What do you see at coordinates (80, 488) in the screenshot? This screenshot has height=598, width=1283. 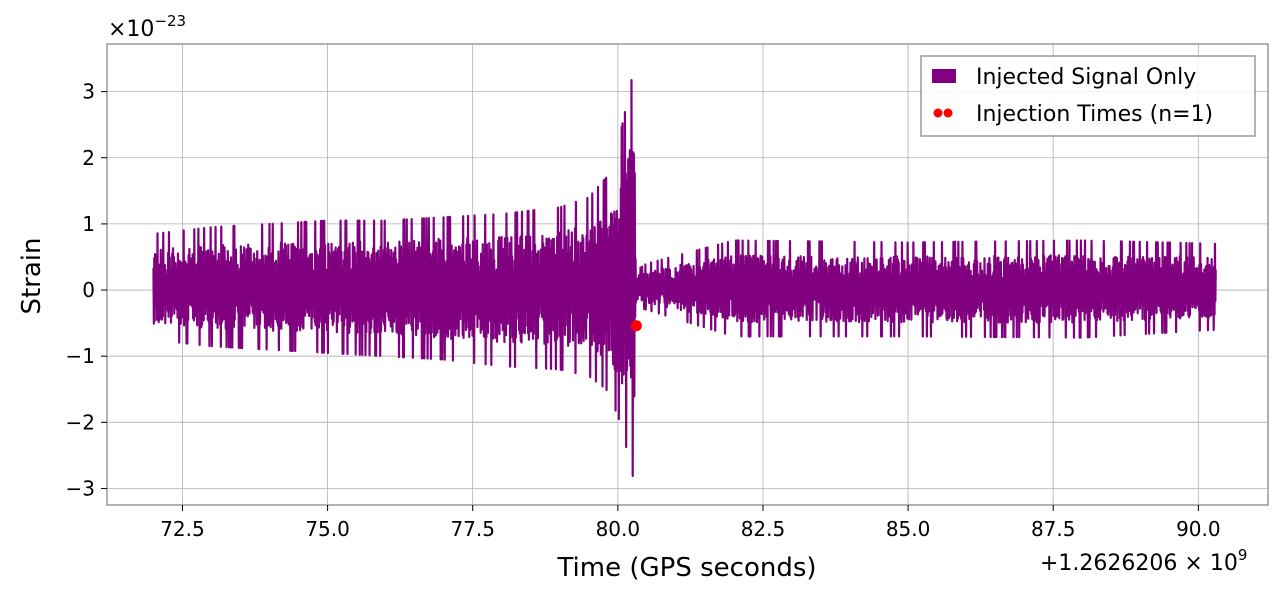 I see `y-tick-label: −3` at bounding box center [80, 488].